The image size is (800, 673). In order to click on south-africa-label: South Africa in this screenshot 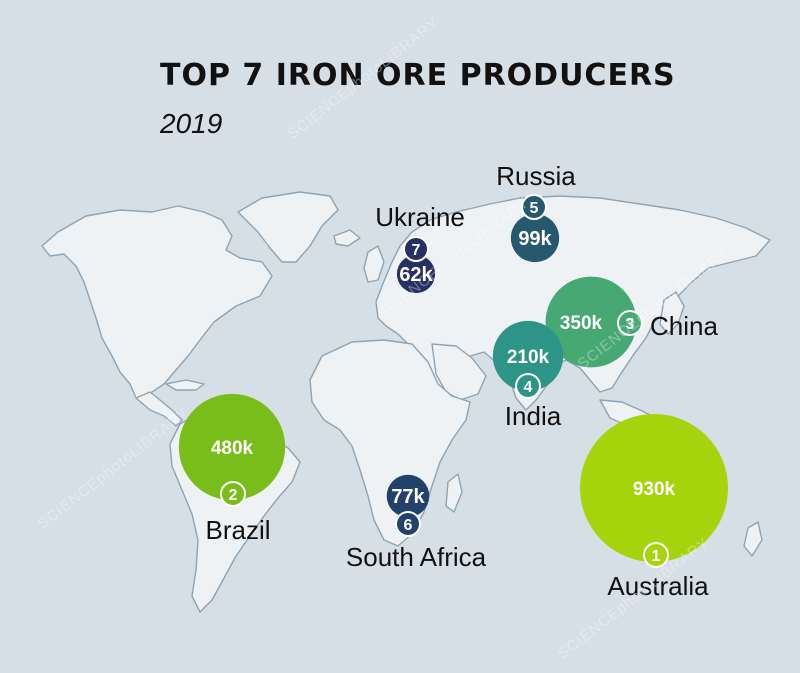, I will do `click(416, 557)`.